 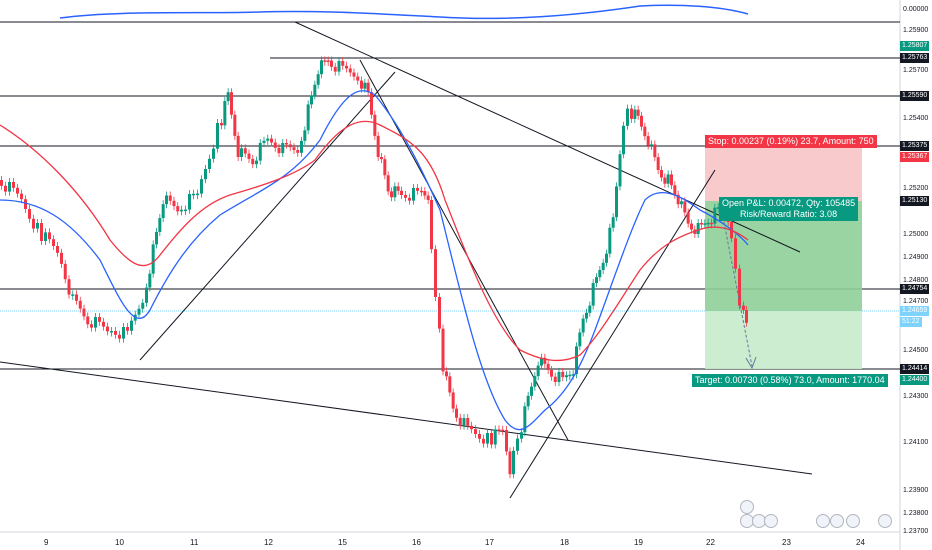 What do you see at coordinates (915, 146) in the screenshot?
I see `price-tag: 1.25375` at bounding box center [915, 146].